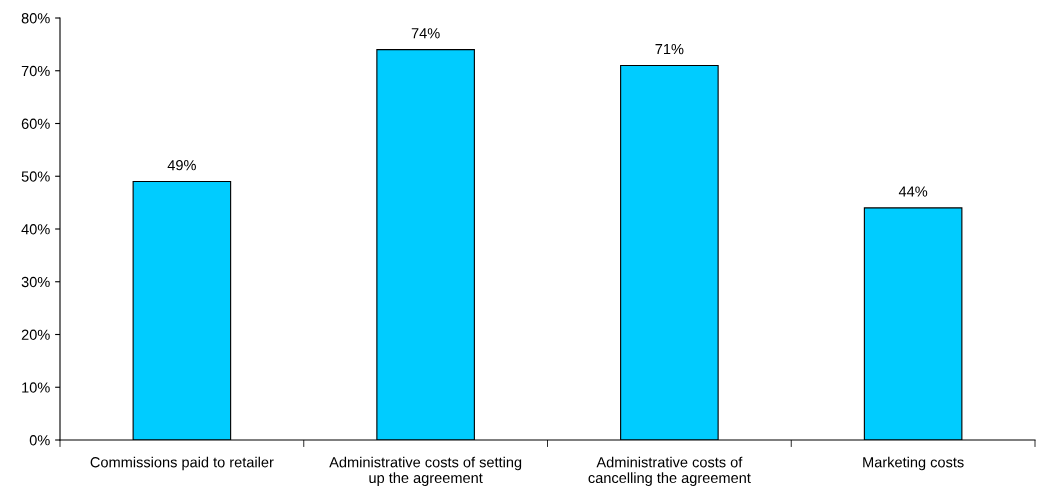 Image resolution: width=1039 pixels, height=500 pixels. What do you see at coordinates (913, 463) in the screenshot?
I see `x-tick-label: Marketing costs` at bounding box center [913, 463].